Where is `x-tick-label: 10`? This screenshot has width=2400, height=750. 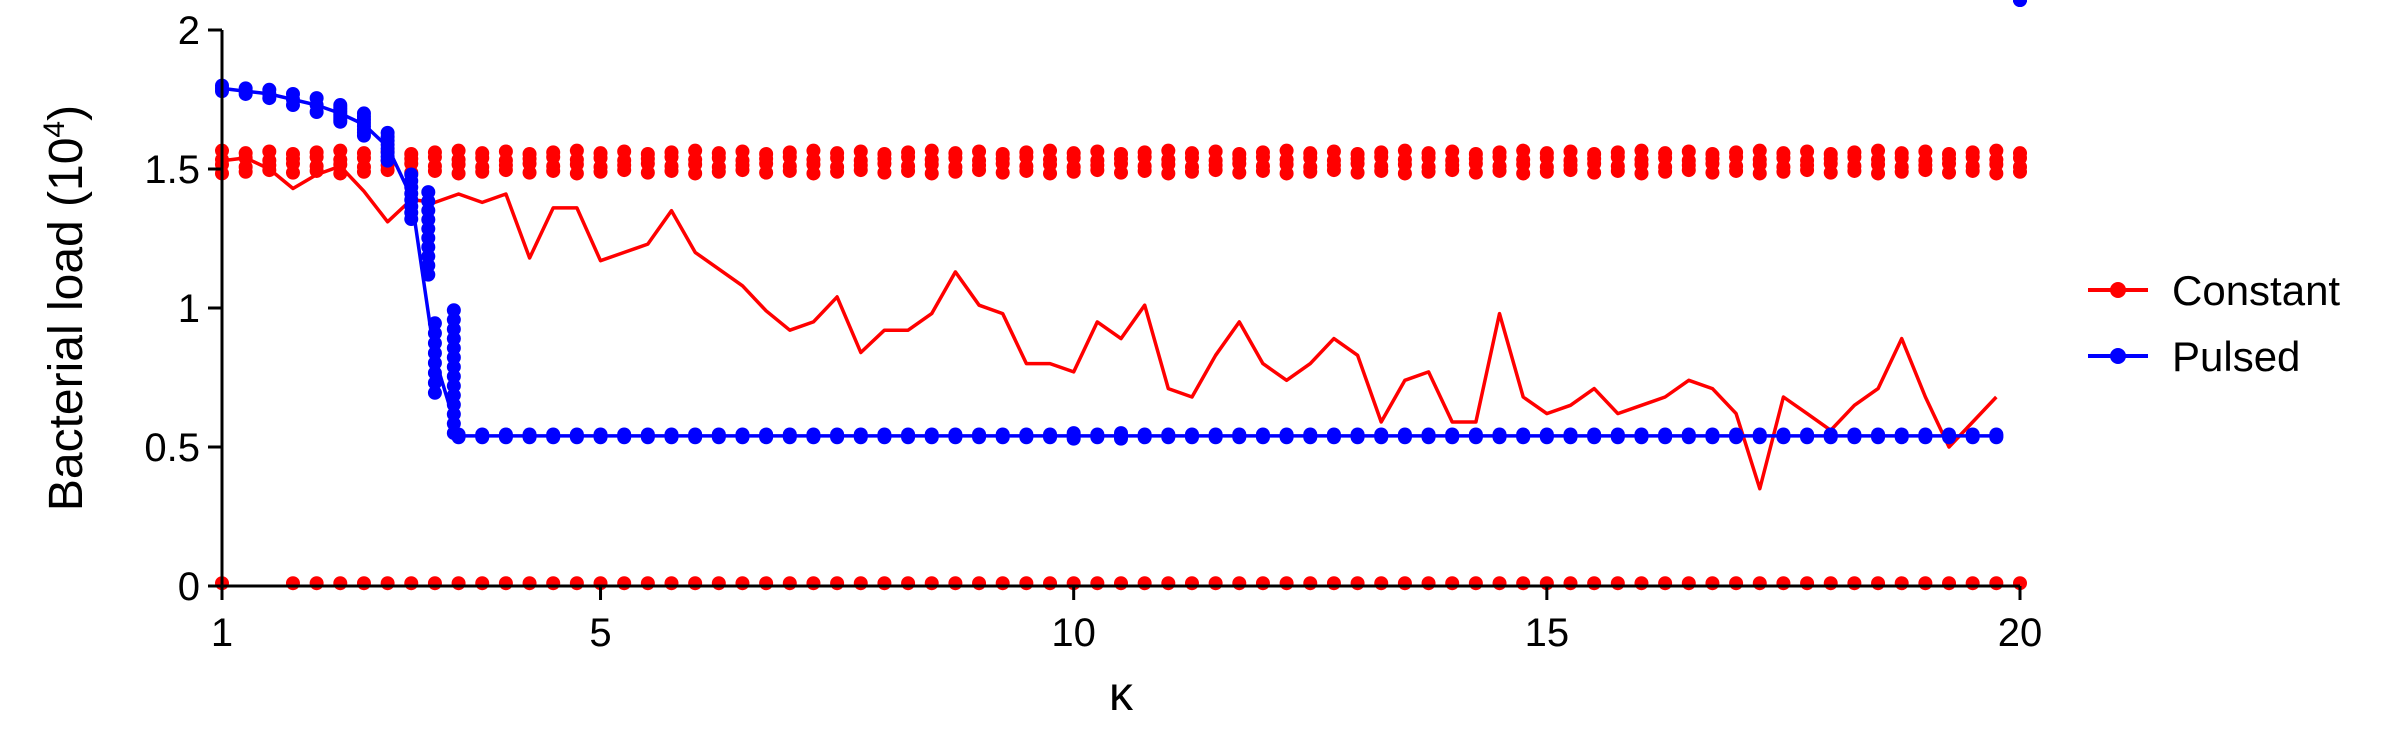
x-tick-label: 10 is located at coordinates (1073, 633).